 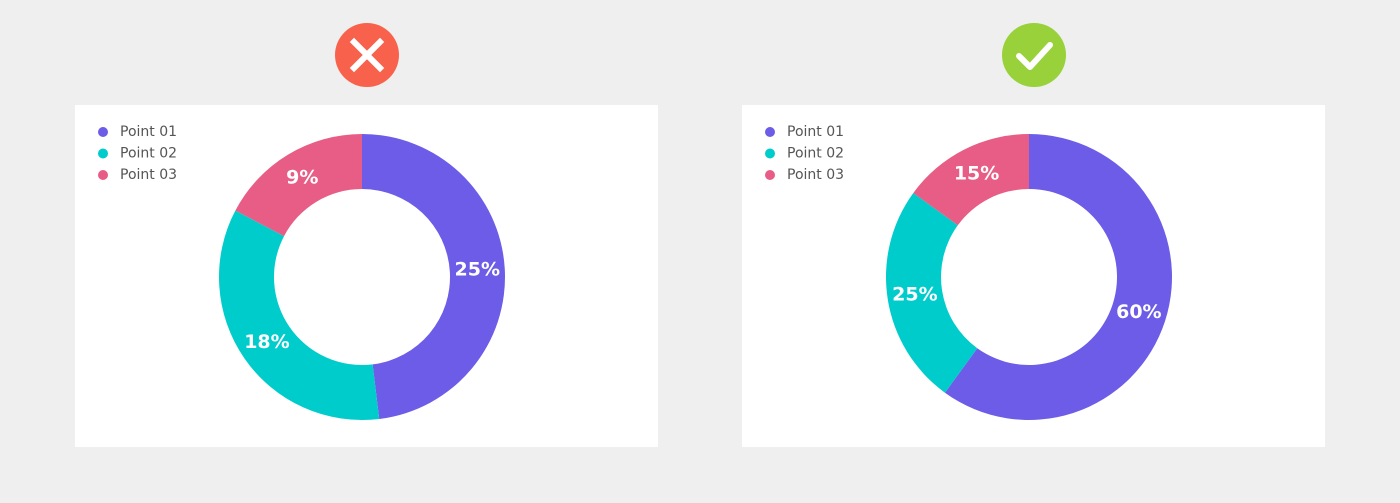 I want to click on slice-label: 18%, so click(x=266, y=342).